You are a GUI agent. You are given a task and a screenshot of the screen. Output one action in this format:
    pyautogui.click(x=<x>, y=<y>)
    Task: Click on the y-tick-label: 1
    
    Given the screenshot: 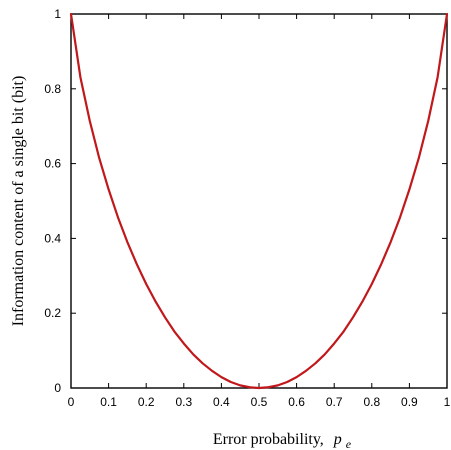 What is the action you would take?
    pyautogui.click(x=57, y=14)
    